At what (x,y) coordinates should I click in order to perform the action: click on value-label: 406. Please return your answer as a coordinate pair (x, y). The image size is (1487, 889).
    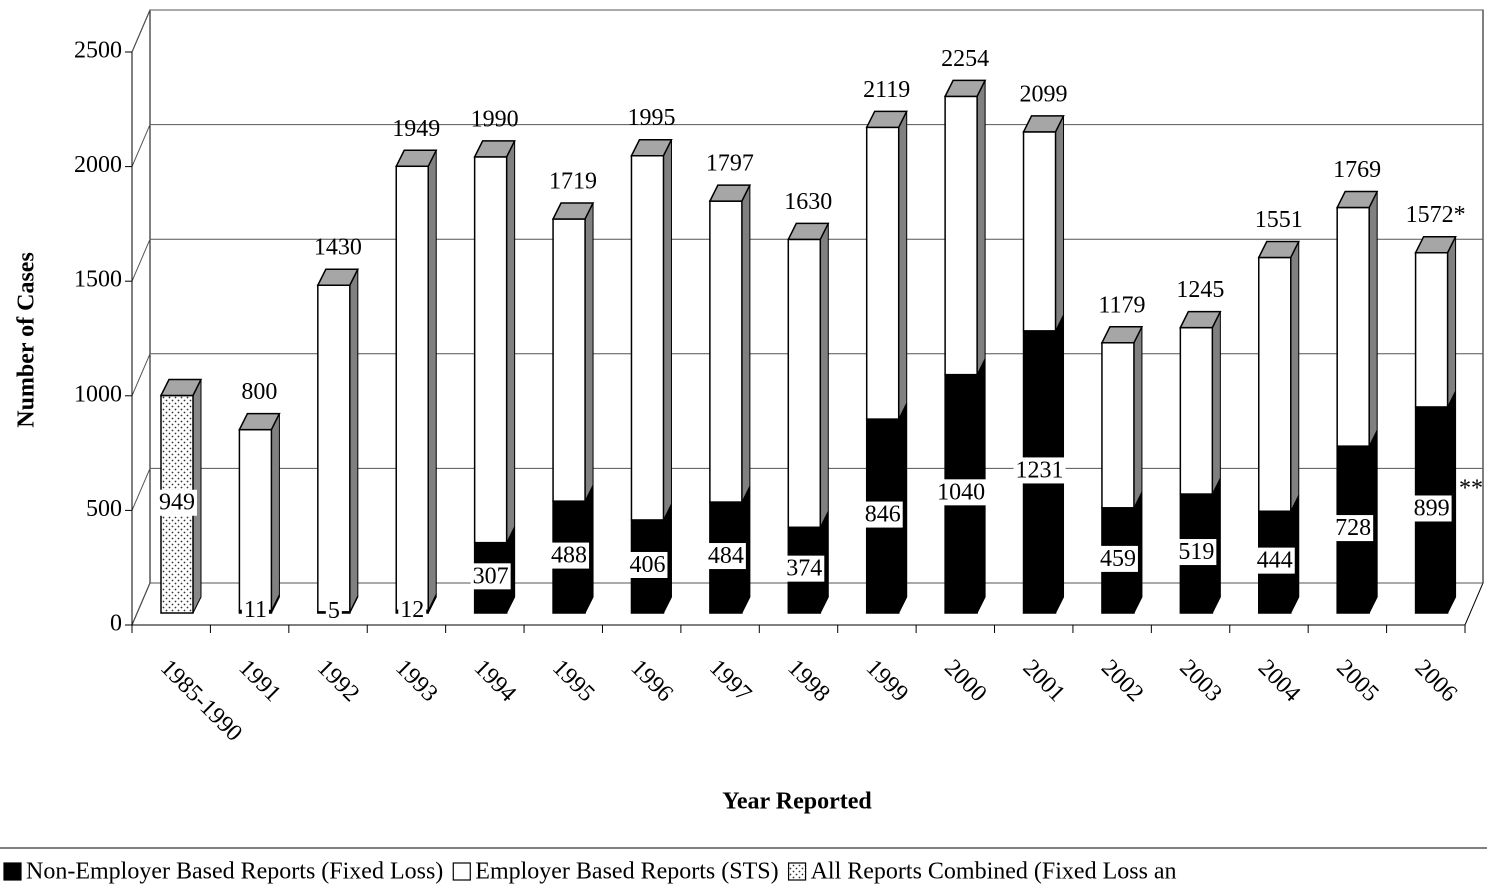
    Looking at the image, I should click on (647, 565).